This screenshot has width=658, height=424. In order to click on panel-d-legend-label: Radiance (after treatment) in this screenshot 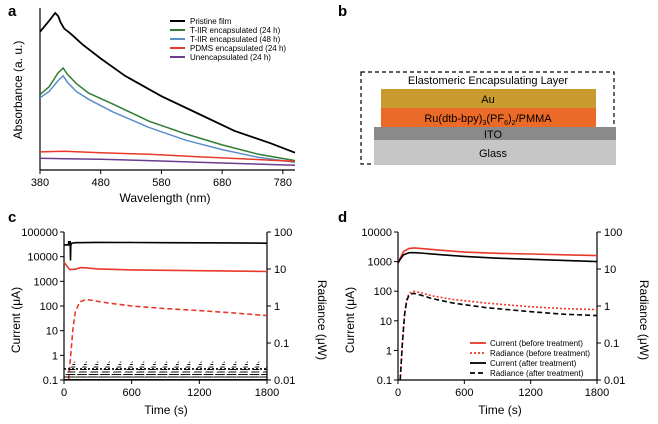, I will do `click(537, 373)`.